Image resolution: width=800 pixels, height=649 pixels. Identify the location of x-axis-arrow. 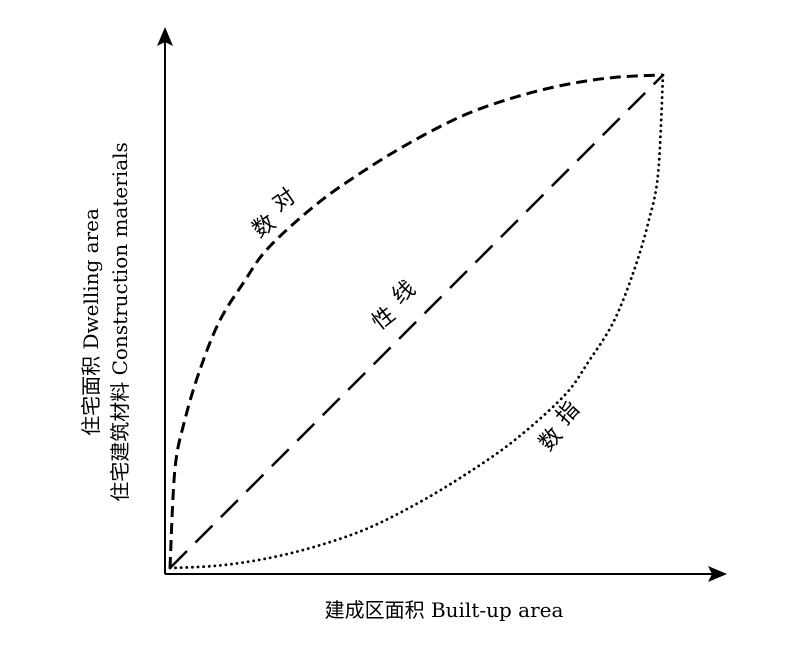
(717, 574).